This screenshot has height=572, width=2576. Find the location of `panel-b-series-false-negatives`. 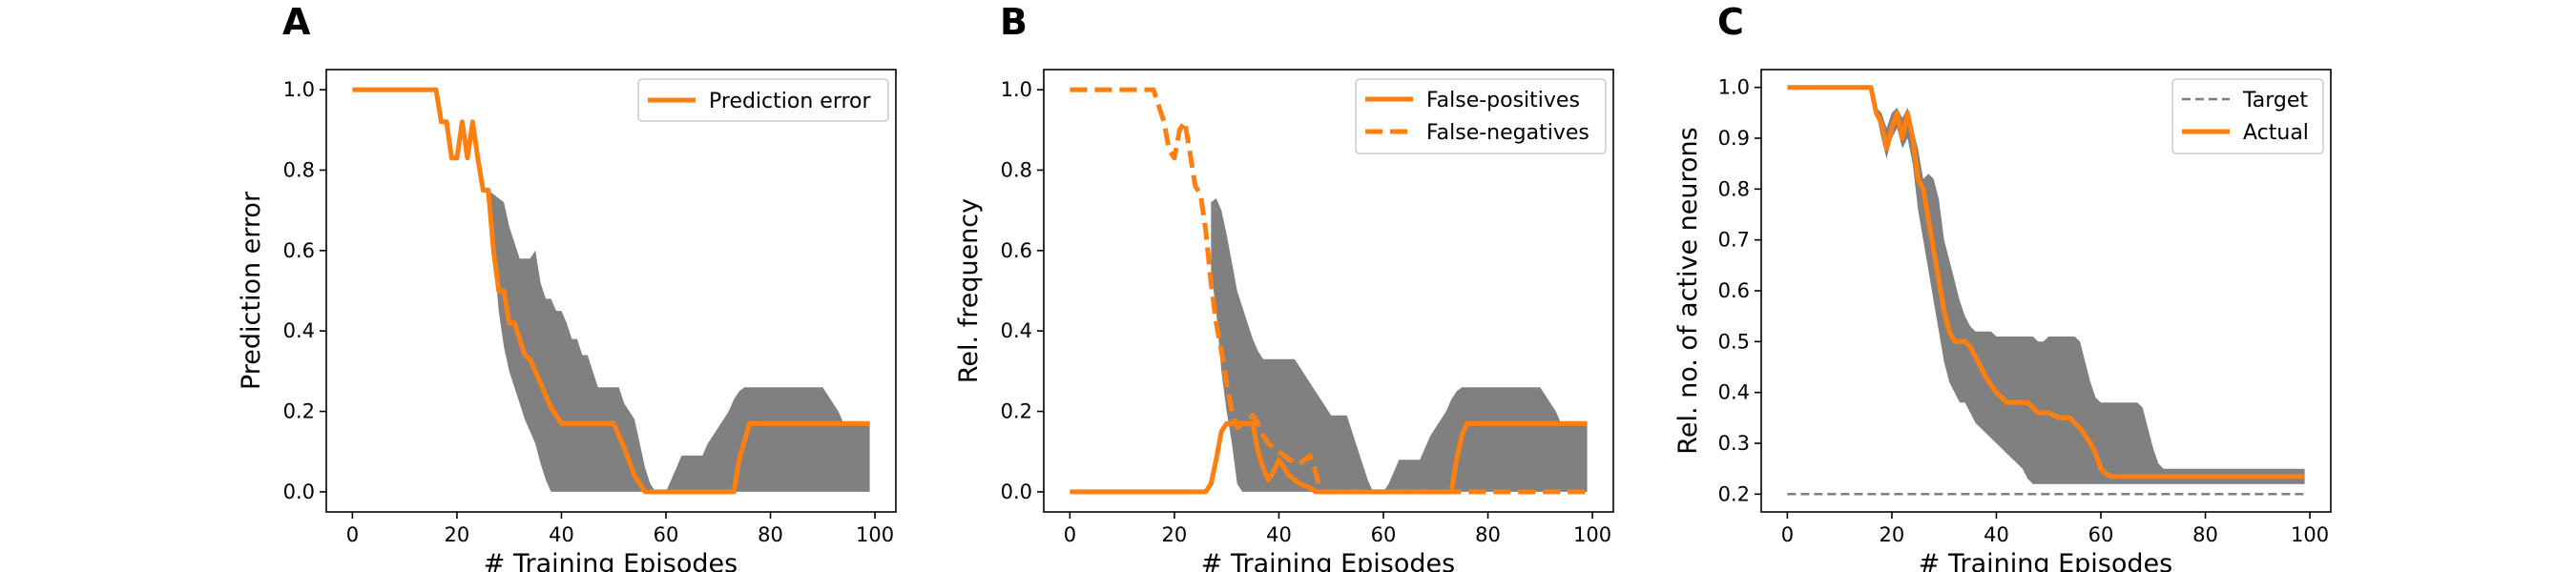

panel-b-series-false-negatives is located at coordinates (1329, 291).